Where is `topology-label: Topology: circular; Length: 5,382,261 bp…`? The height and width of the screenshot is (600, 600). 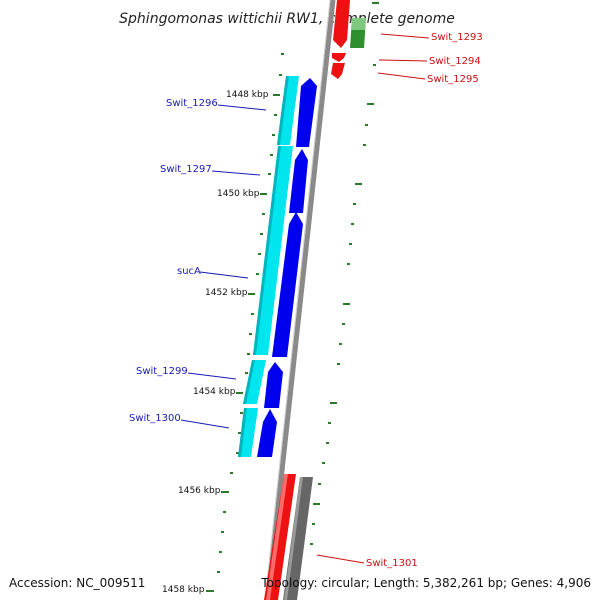
topology-label: Topology: circular; Length: 5,382,261 bp… is located at coordinates (425, 583).